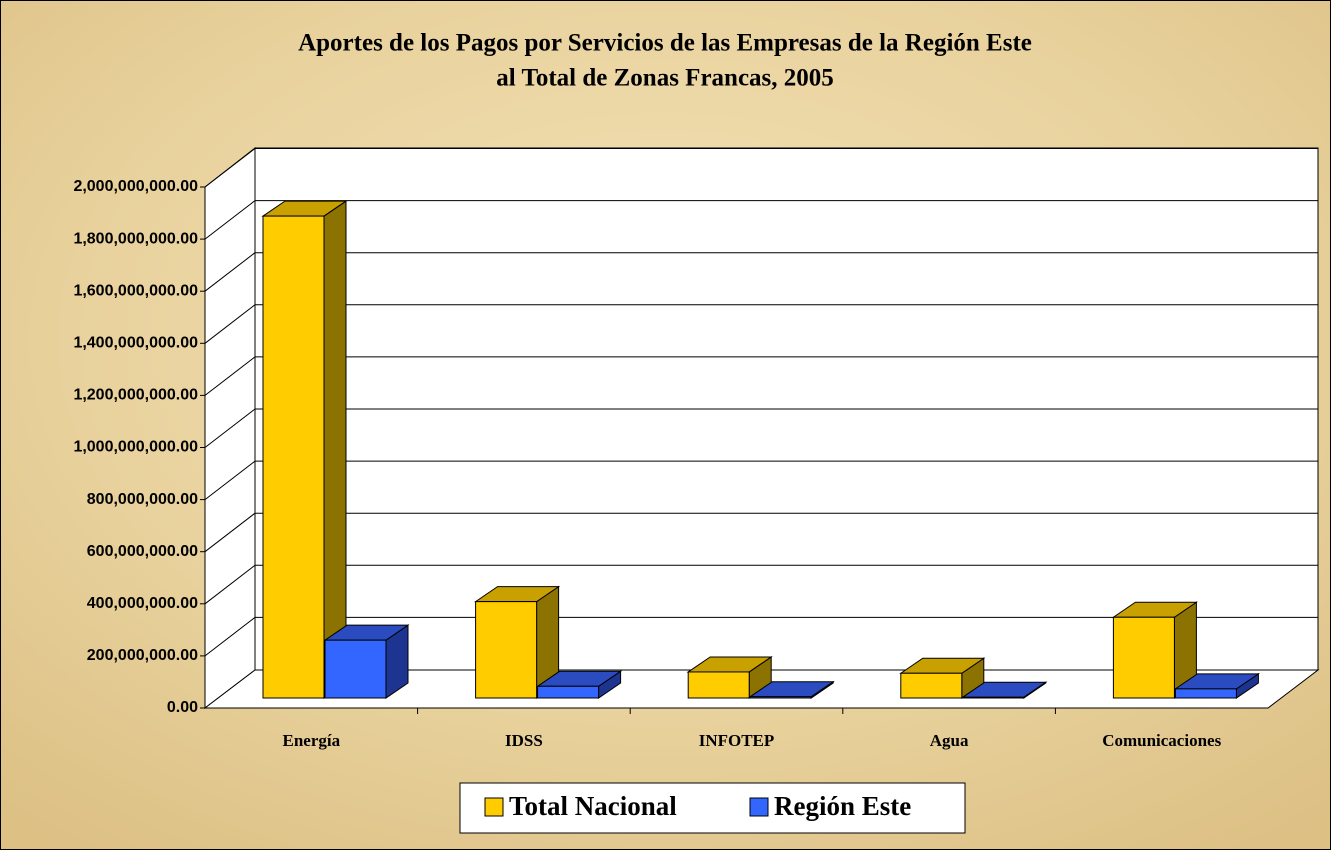 This screenshot has height=850, width=1331. I want to click on y-tick-label: 1,400,000,000.00, so click(135, 343).